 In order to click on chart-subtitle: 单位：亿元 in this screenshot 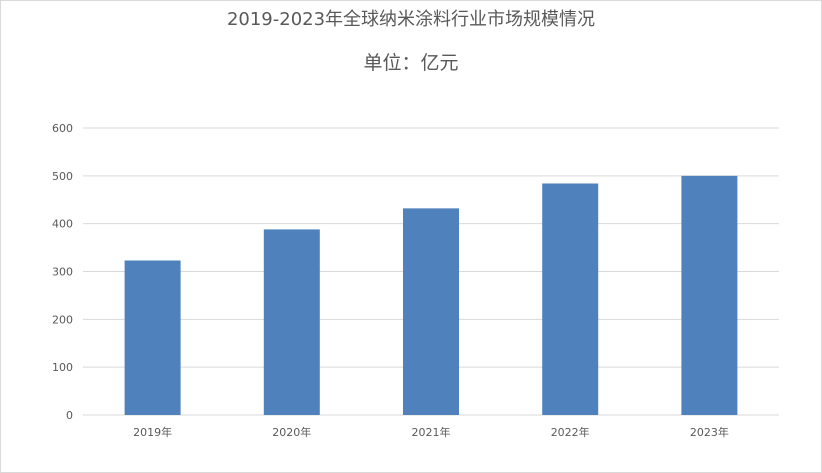, I will do `click(411, 63)`.